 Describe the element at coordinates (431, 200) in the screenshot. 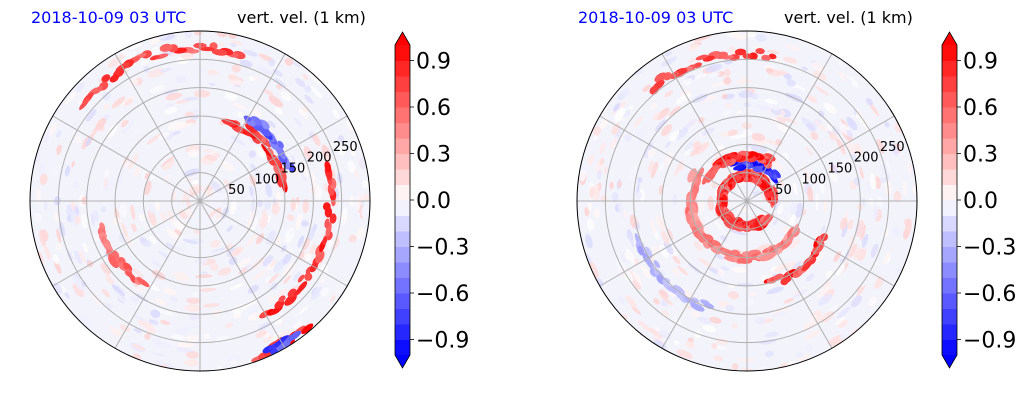

I see `colorbar: 0.9 0.6 0.3 0.0 −0.3 −0.6 −0.9` at that location.